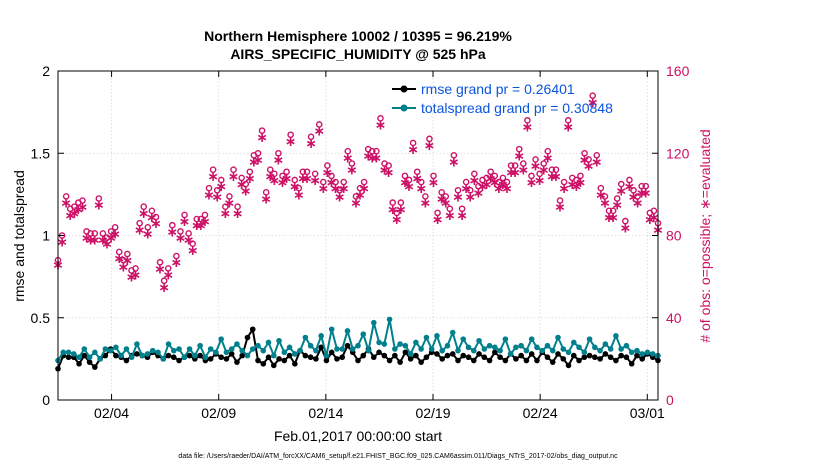 This screenshot has width=830, height=470. What do you see at coordinates (404, 108) in the screenshot?
I see `legend-spread-marker` at bounding box center [404, 108].